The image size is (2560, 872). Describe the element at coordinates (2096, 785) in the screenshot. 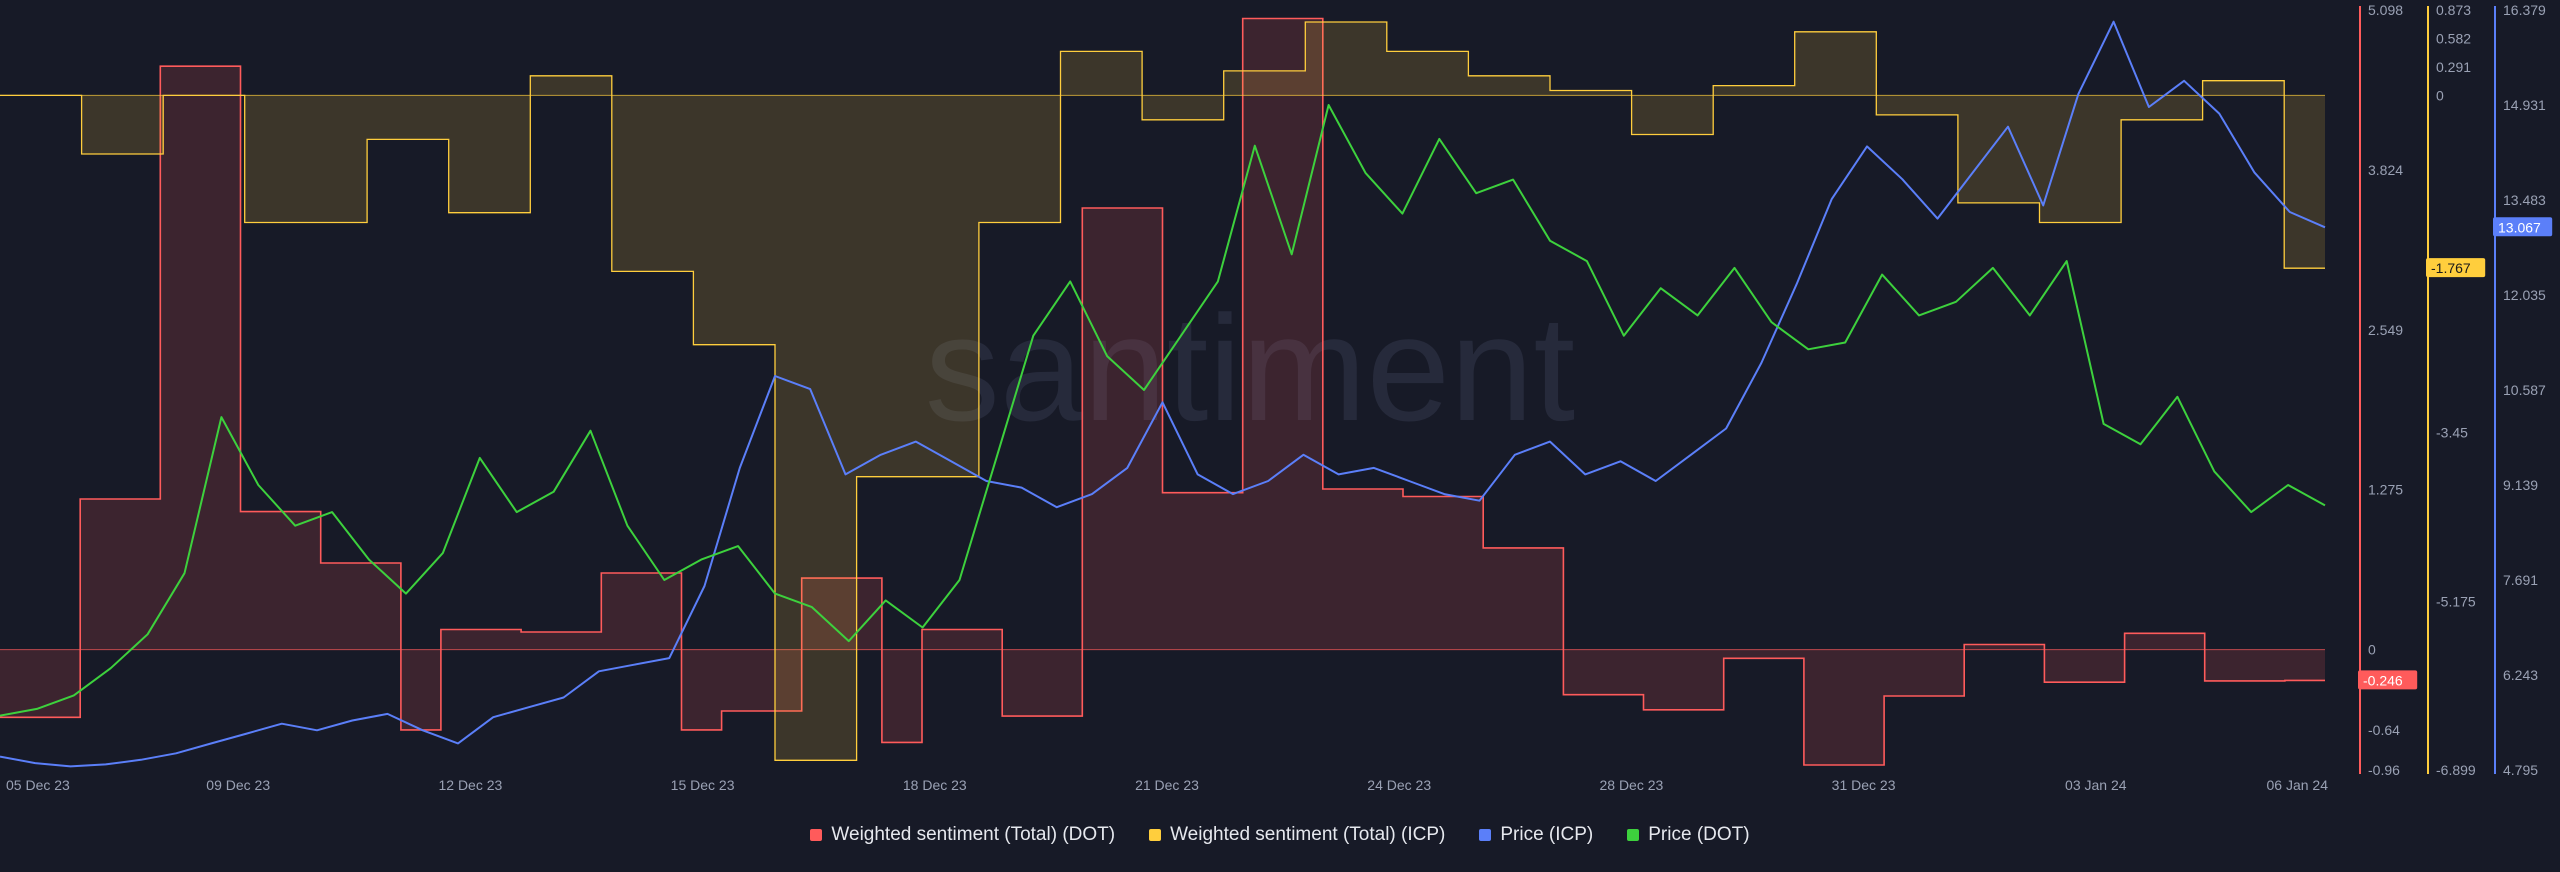

I see `x-tick-label-9: 03 Jan 24` at that location.